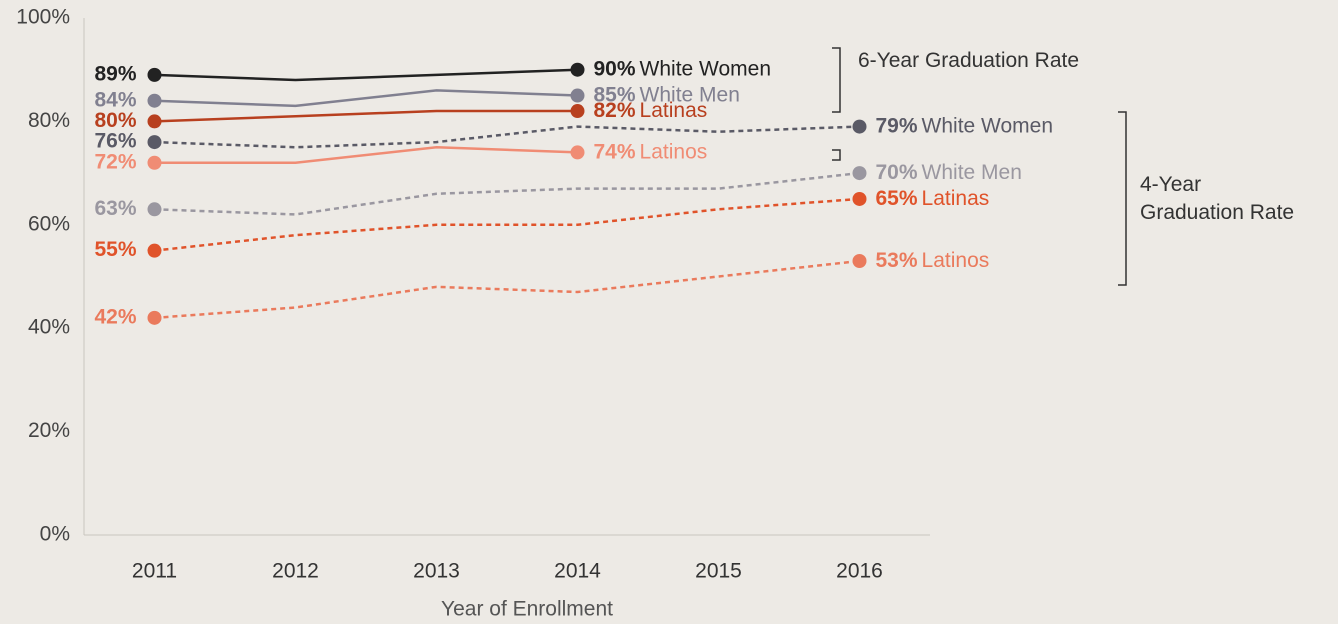  I want to click on data-label: 89%, so click(115, 73).